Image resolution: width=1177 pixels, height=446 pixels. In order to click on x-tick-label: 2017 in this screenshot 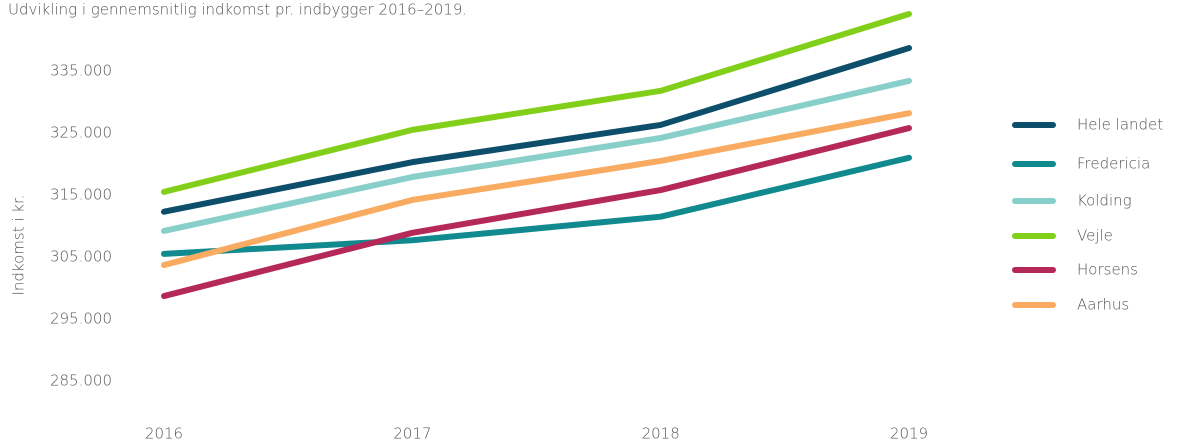, I will do `click(412, 434)`.